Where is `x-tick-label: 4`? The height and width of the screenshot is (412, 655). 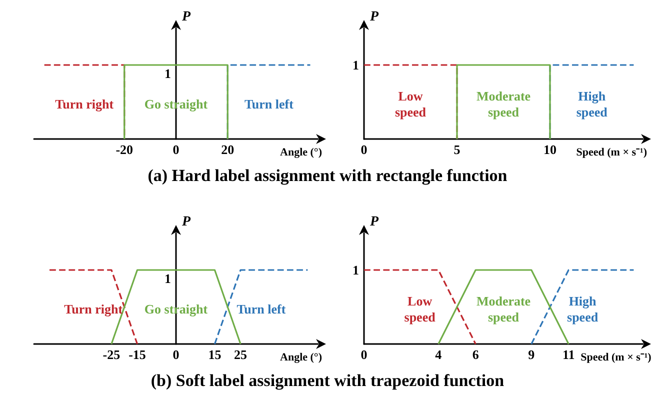 x-tick-label: 4 is located at coordinates (438, 354).